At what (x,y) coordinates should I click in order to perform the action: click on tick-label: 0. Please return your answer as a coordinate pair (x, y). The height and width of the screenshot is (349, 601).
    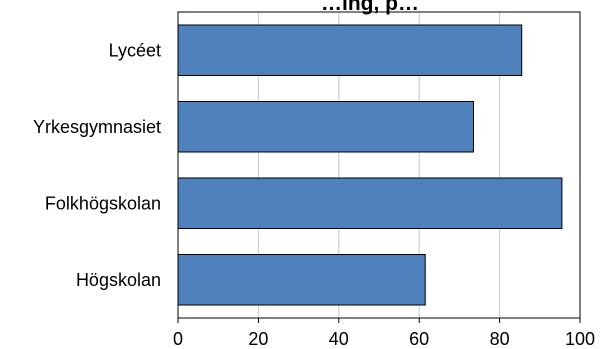
    Looking at the image, I should click on (178, 339).